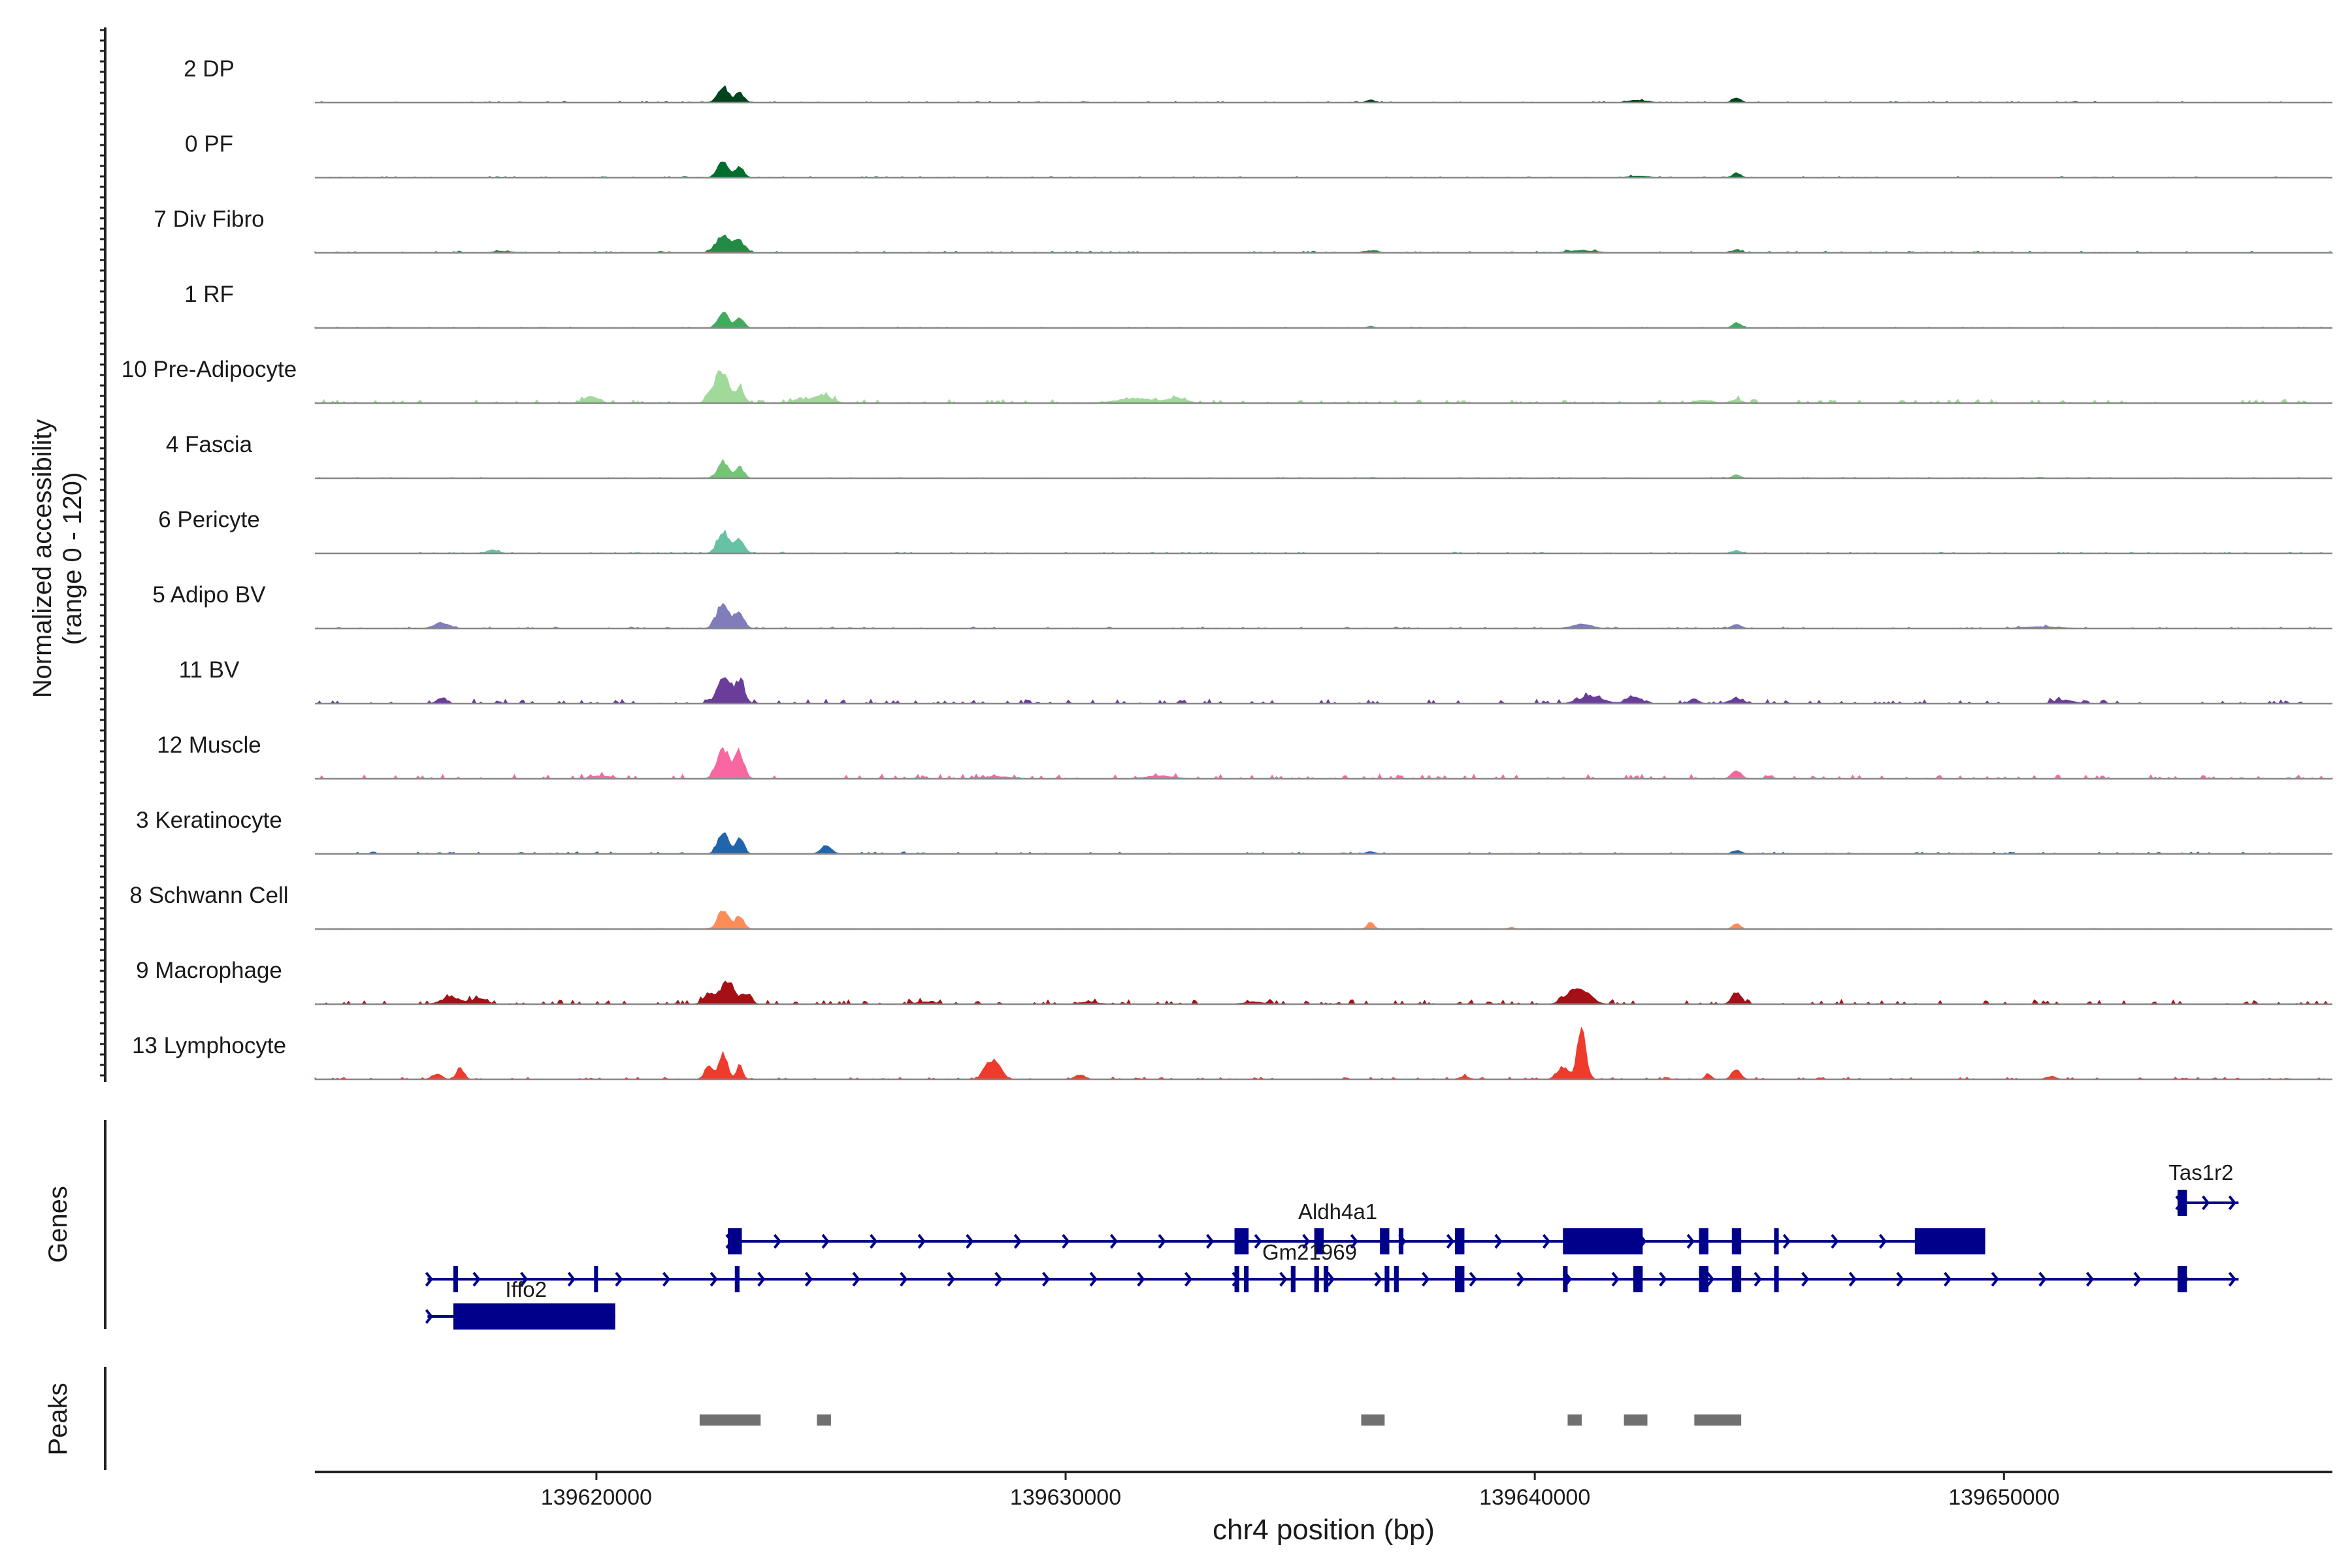 This screenshot has width=2352, height=1568. What do you see at coordinates (1355, 1227) in the screenshot?
I see `gene-aldh4a1: Aldh4a1` at bounding box center [1355, 1227].